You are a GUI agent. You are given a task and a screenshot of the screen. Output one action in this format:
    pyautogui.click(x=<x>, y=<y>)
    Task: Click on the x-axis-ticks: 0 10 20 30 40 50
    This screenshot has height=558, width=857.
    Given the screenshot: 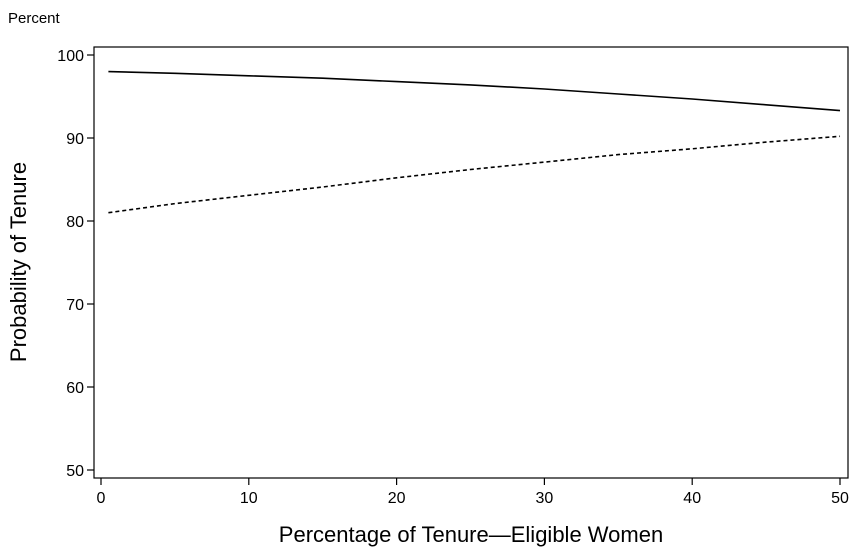 What is the action you would take?
    pyautogui.click(x=473, y=492)
    